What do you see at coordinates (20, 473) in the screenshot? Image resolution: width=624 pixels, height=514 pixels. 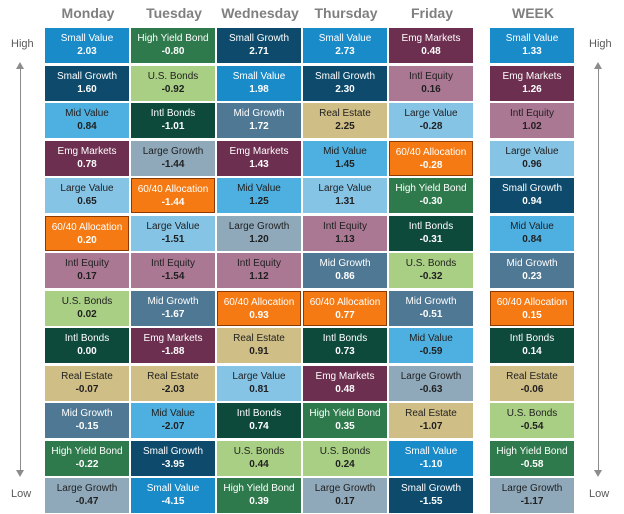 I see `left-arrow-down-icon` at bounding box center [20, 473].